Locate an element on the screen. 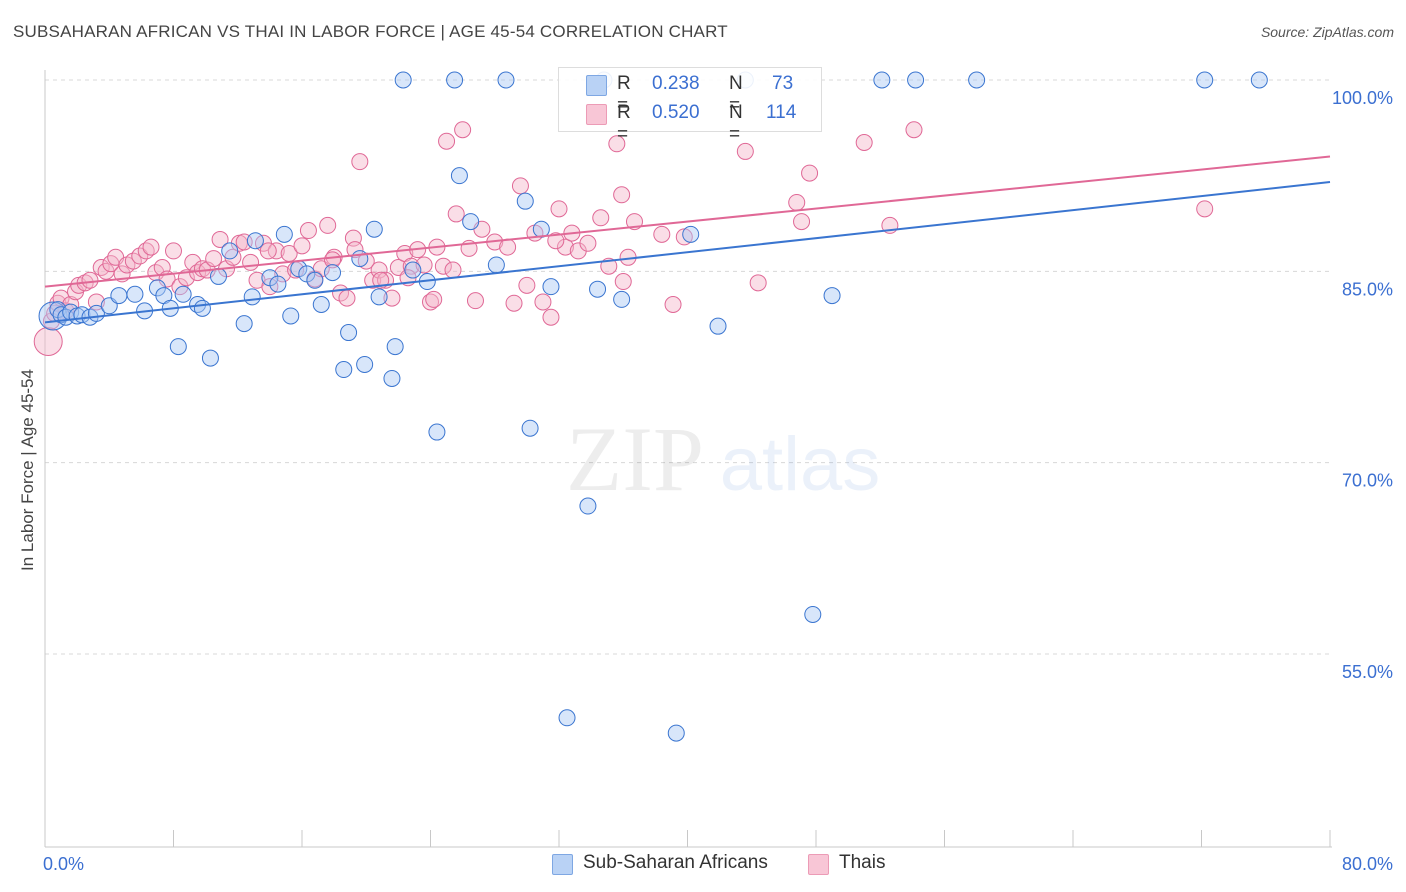  legend-n-value: 114 is located at coordinates (781, 112).